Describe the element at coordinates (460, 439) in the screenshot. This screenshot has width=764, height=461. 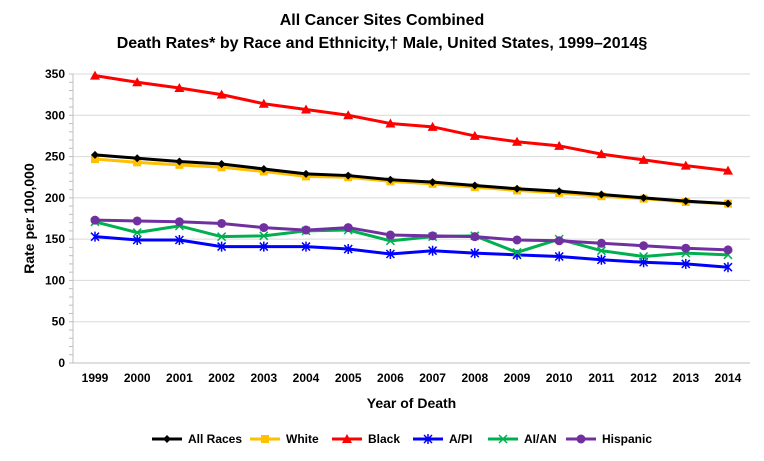
I see `legend-label-a-pi: A/PI` at that location.